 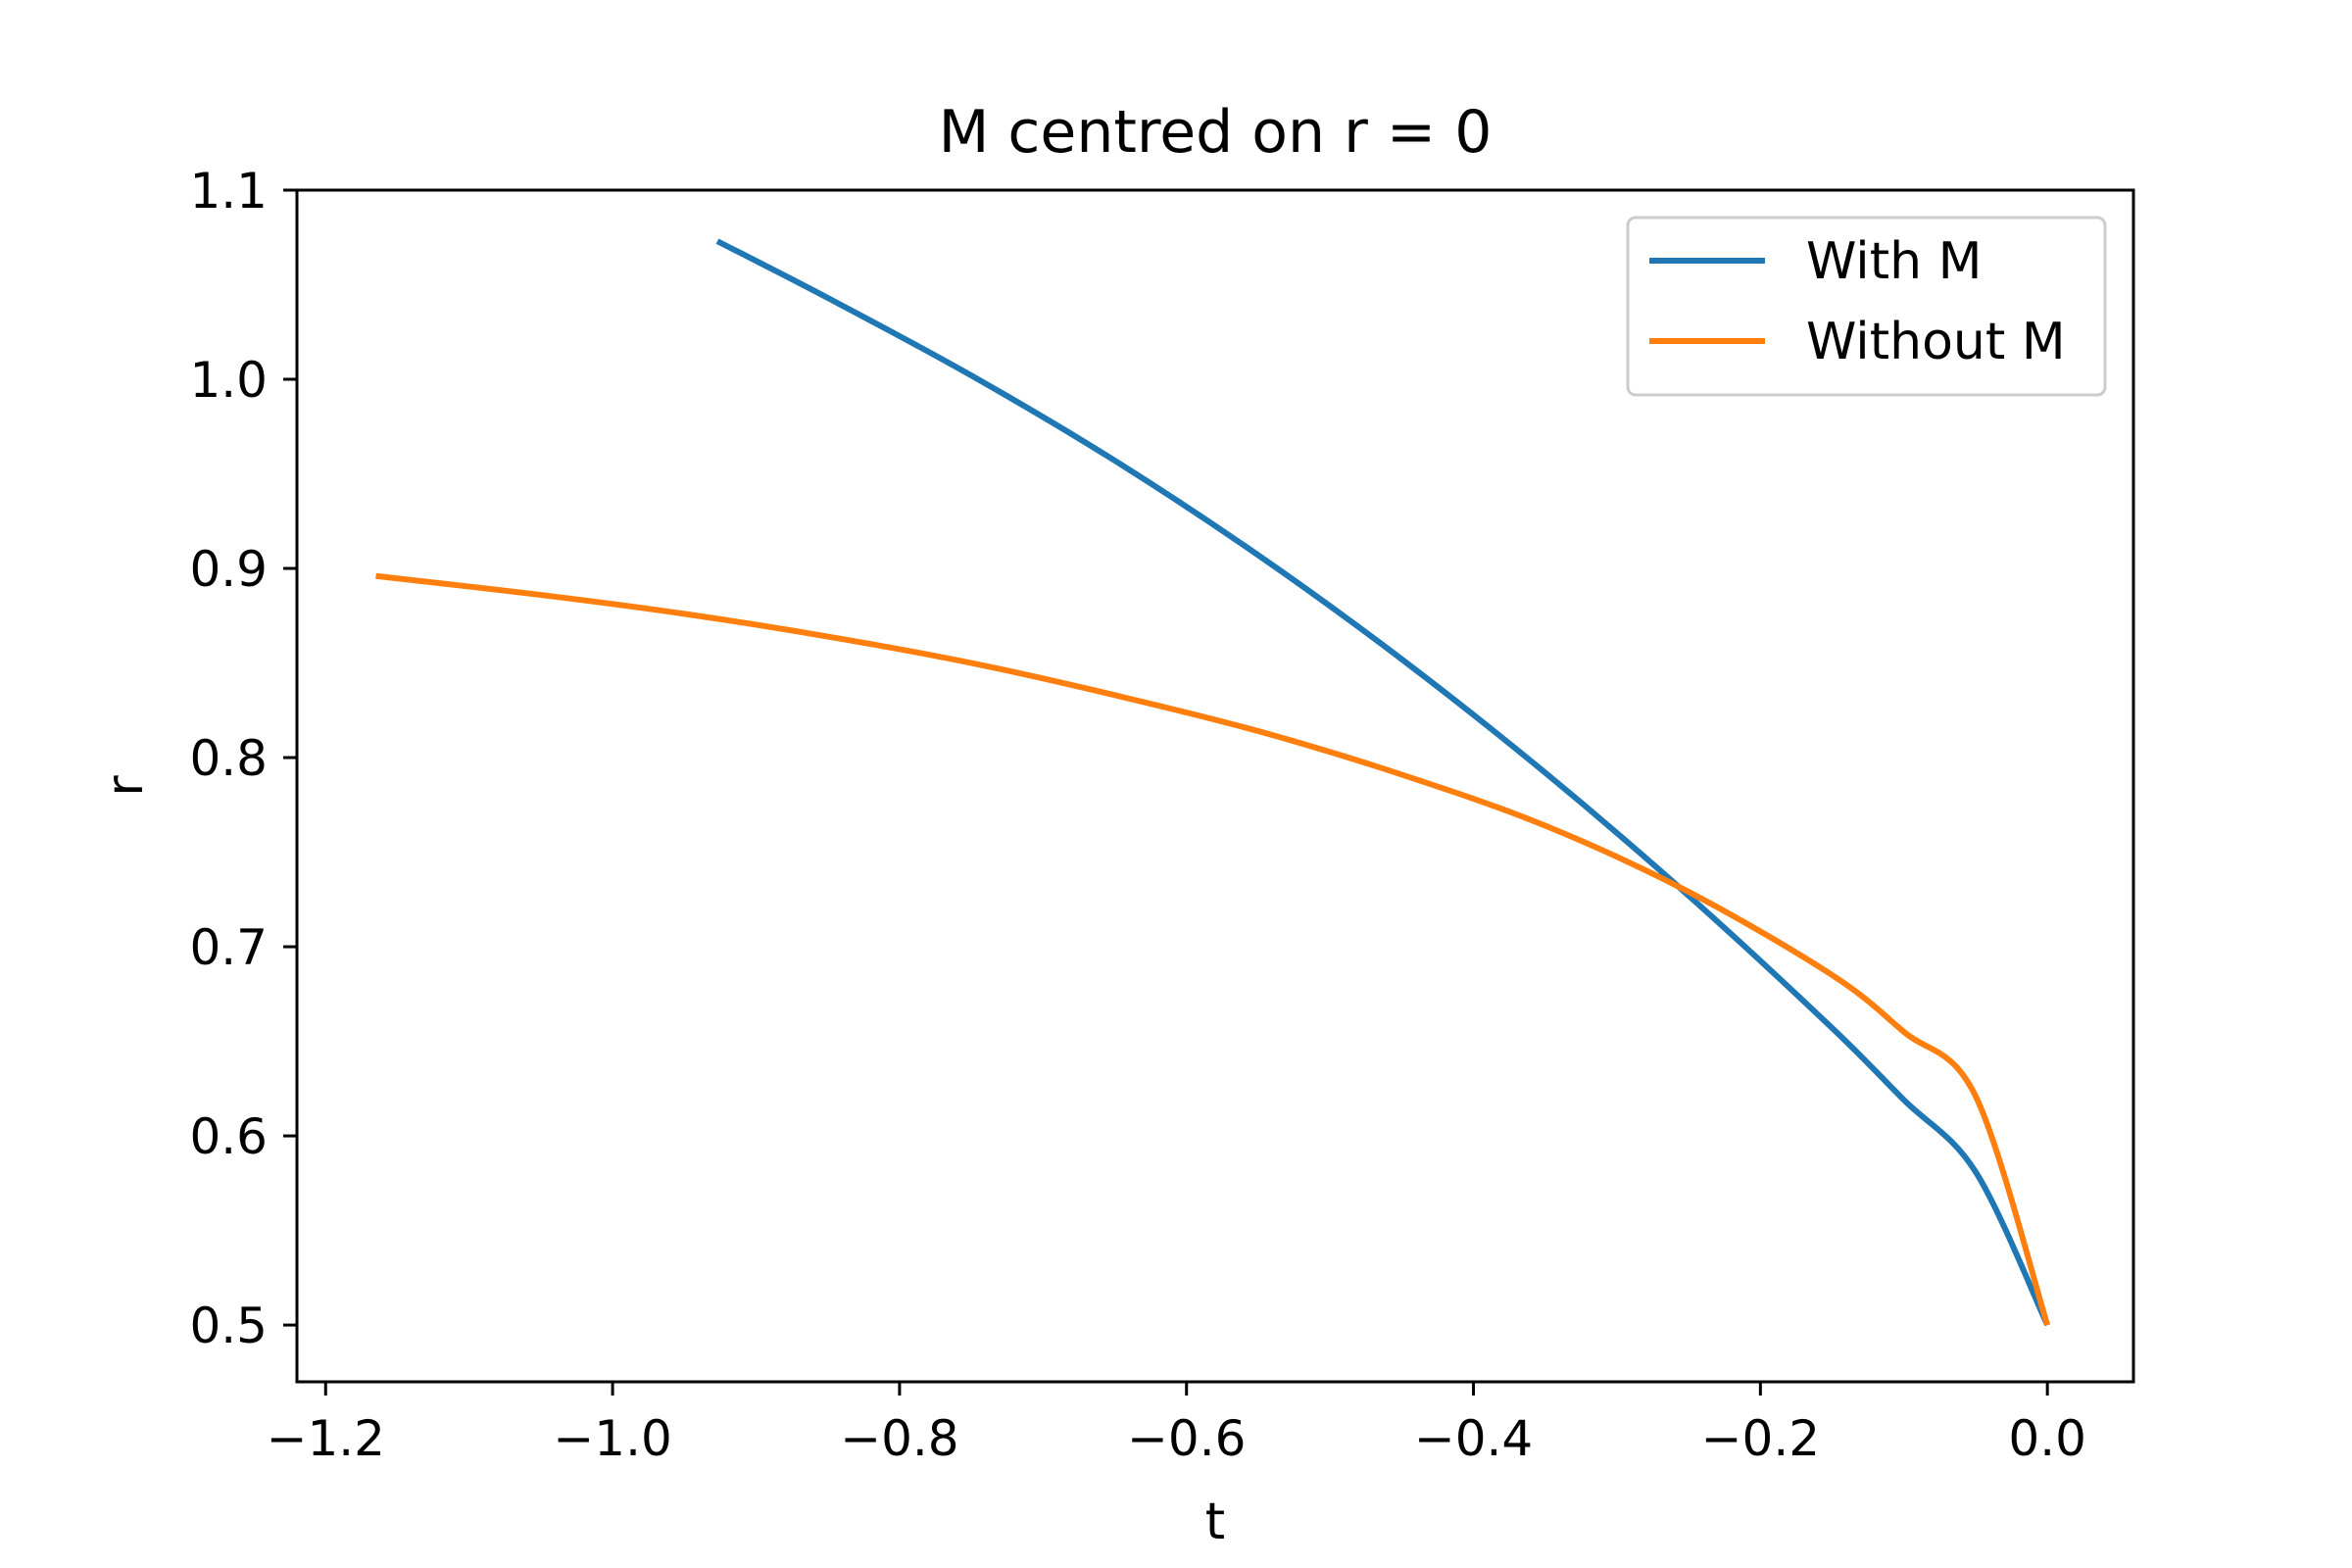 I want to click on x-axis: −1.2 −1.0 −0.8 −0.6 −0.4 −0.2 0.0, so click(x=1176, y=1424).